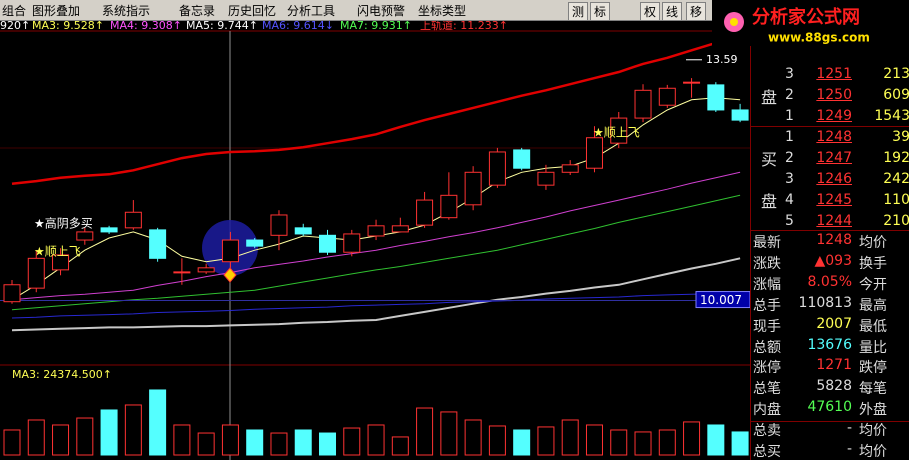 Image resolution: width=909 pixels, height=460 pixels. I want to click on toolbar-toggle: 线, so click(672, 11).